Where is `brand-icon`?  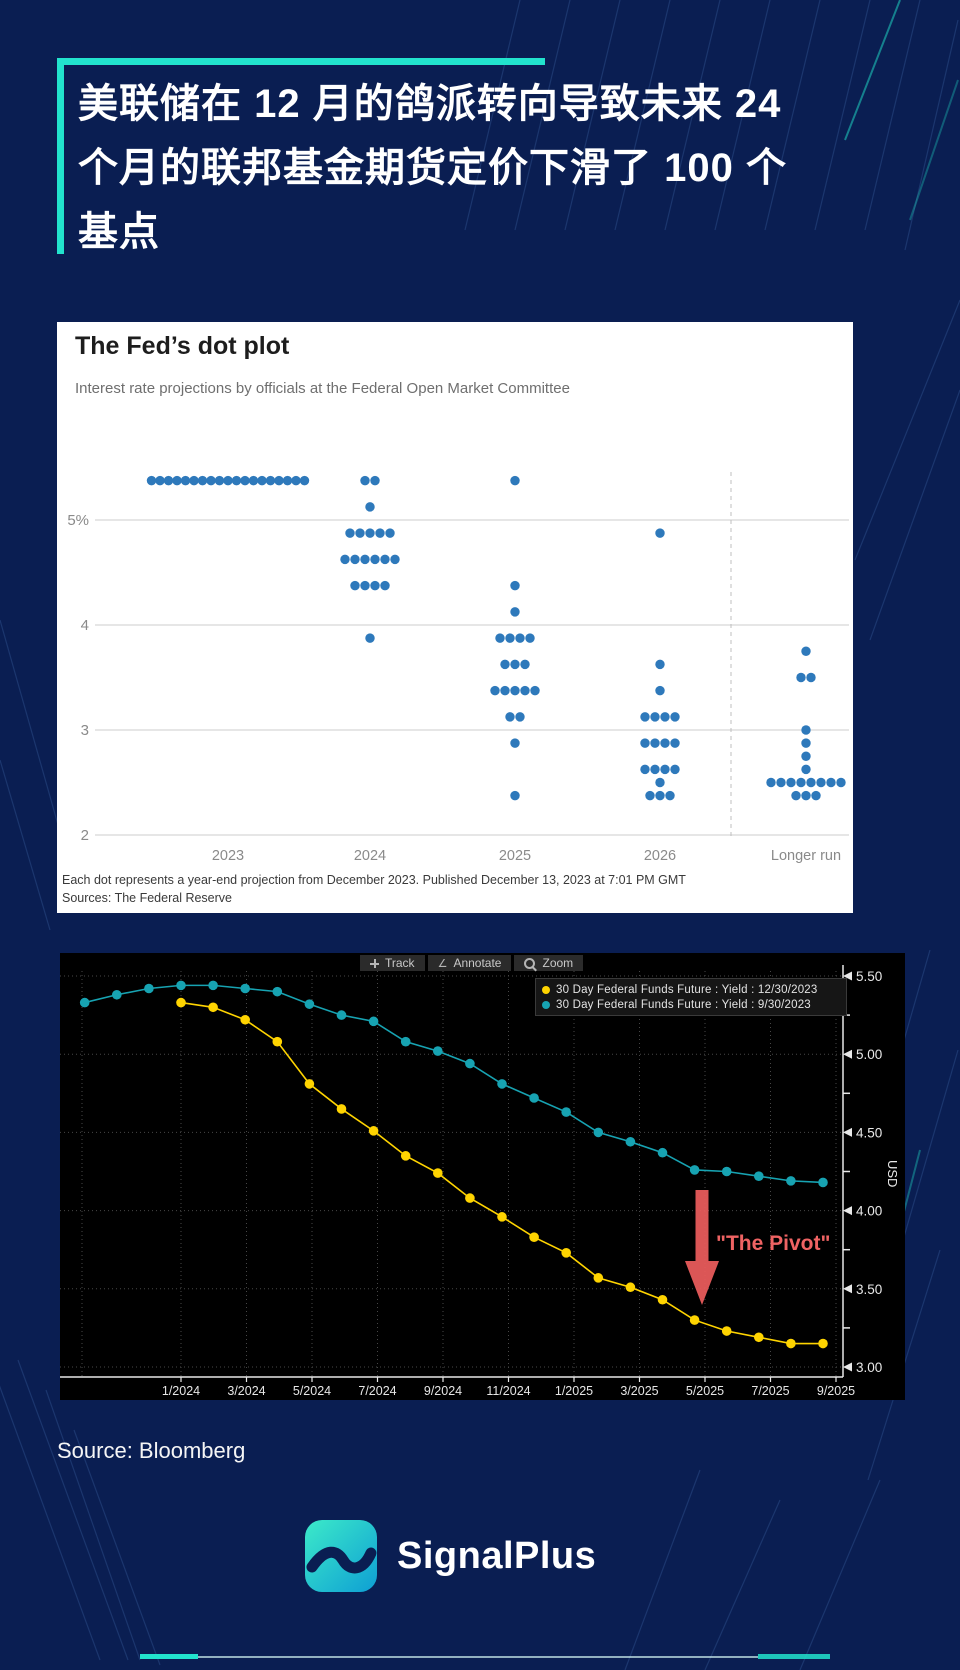
brand-icon is located at coordinates (341, 1556).